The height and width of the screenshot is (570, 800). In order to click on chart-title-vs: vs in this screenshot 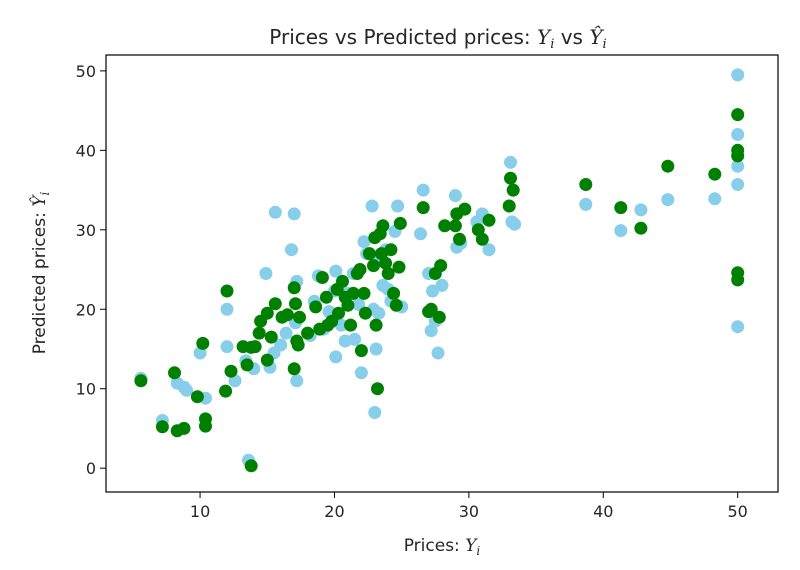, I will do `click(571, 37)`.